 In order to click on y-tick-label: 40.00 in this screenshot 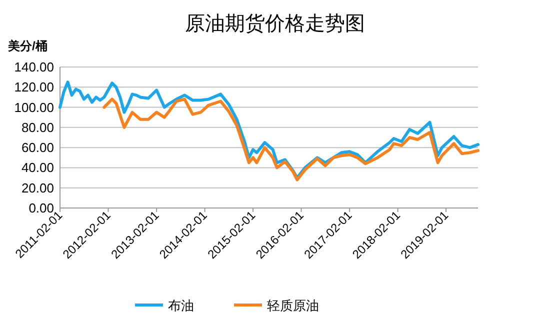, I will do `click(37, 168)`.